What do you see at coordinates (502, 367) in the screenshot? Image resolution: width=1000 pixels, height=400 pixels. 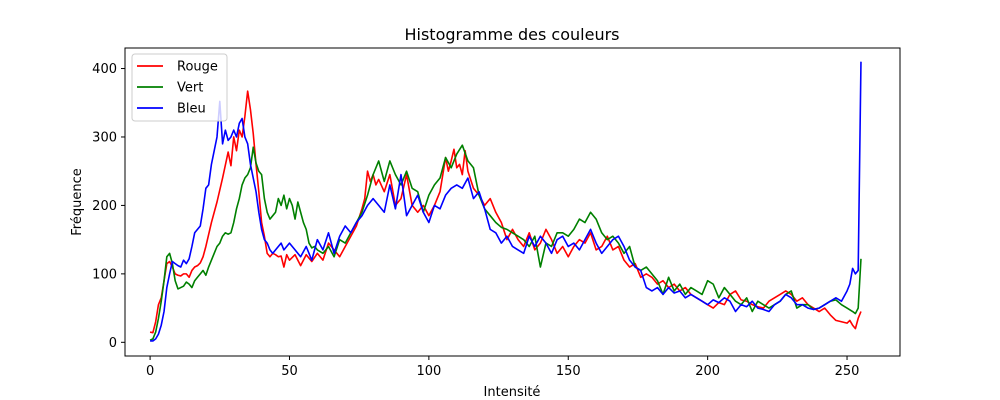 I see `x-axis-ticks: 0 50 100 150 200 250` at bounding box center [502, 367].